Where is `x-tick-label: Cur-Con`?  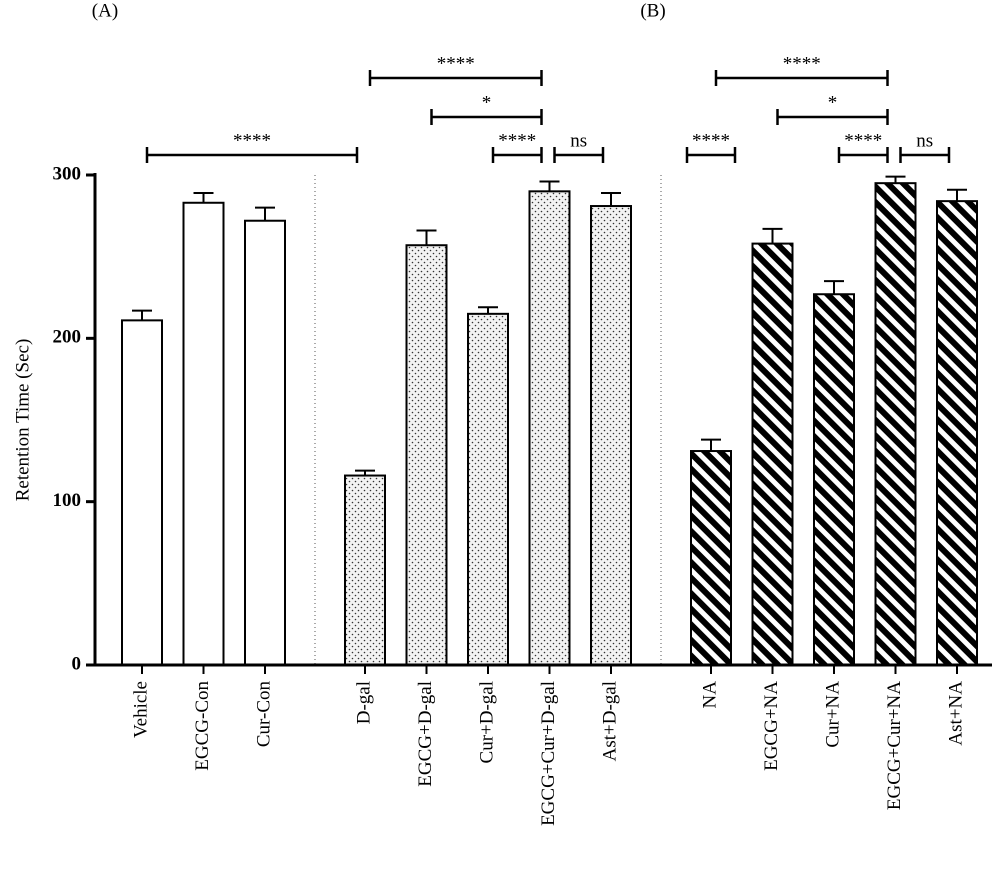
x-tick-label: Cur-Con is located at coordinates (263, 714).